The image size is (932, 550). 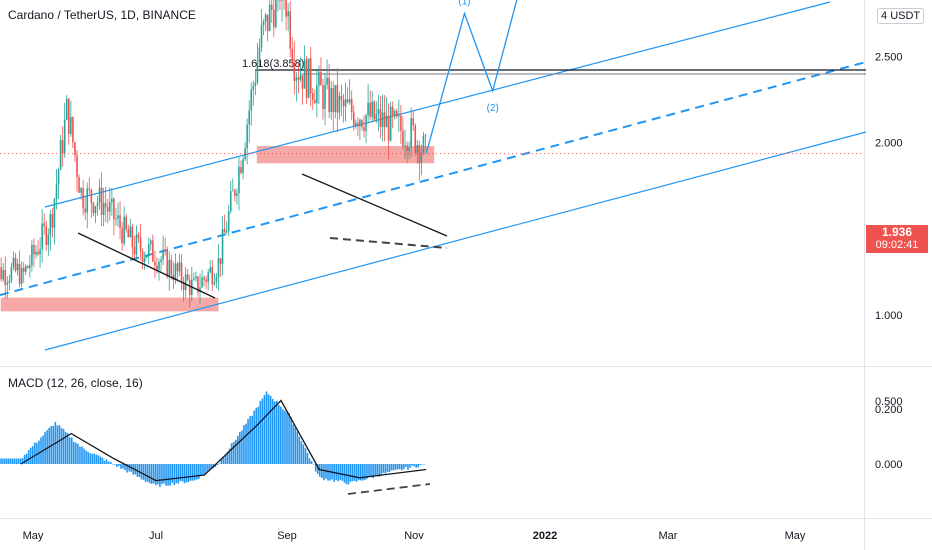 I want to click on currency-badge: 4 USDT, so click(x=901, y=16).